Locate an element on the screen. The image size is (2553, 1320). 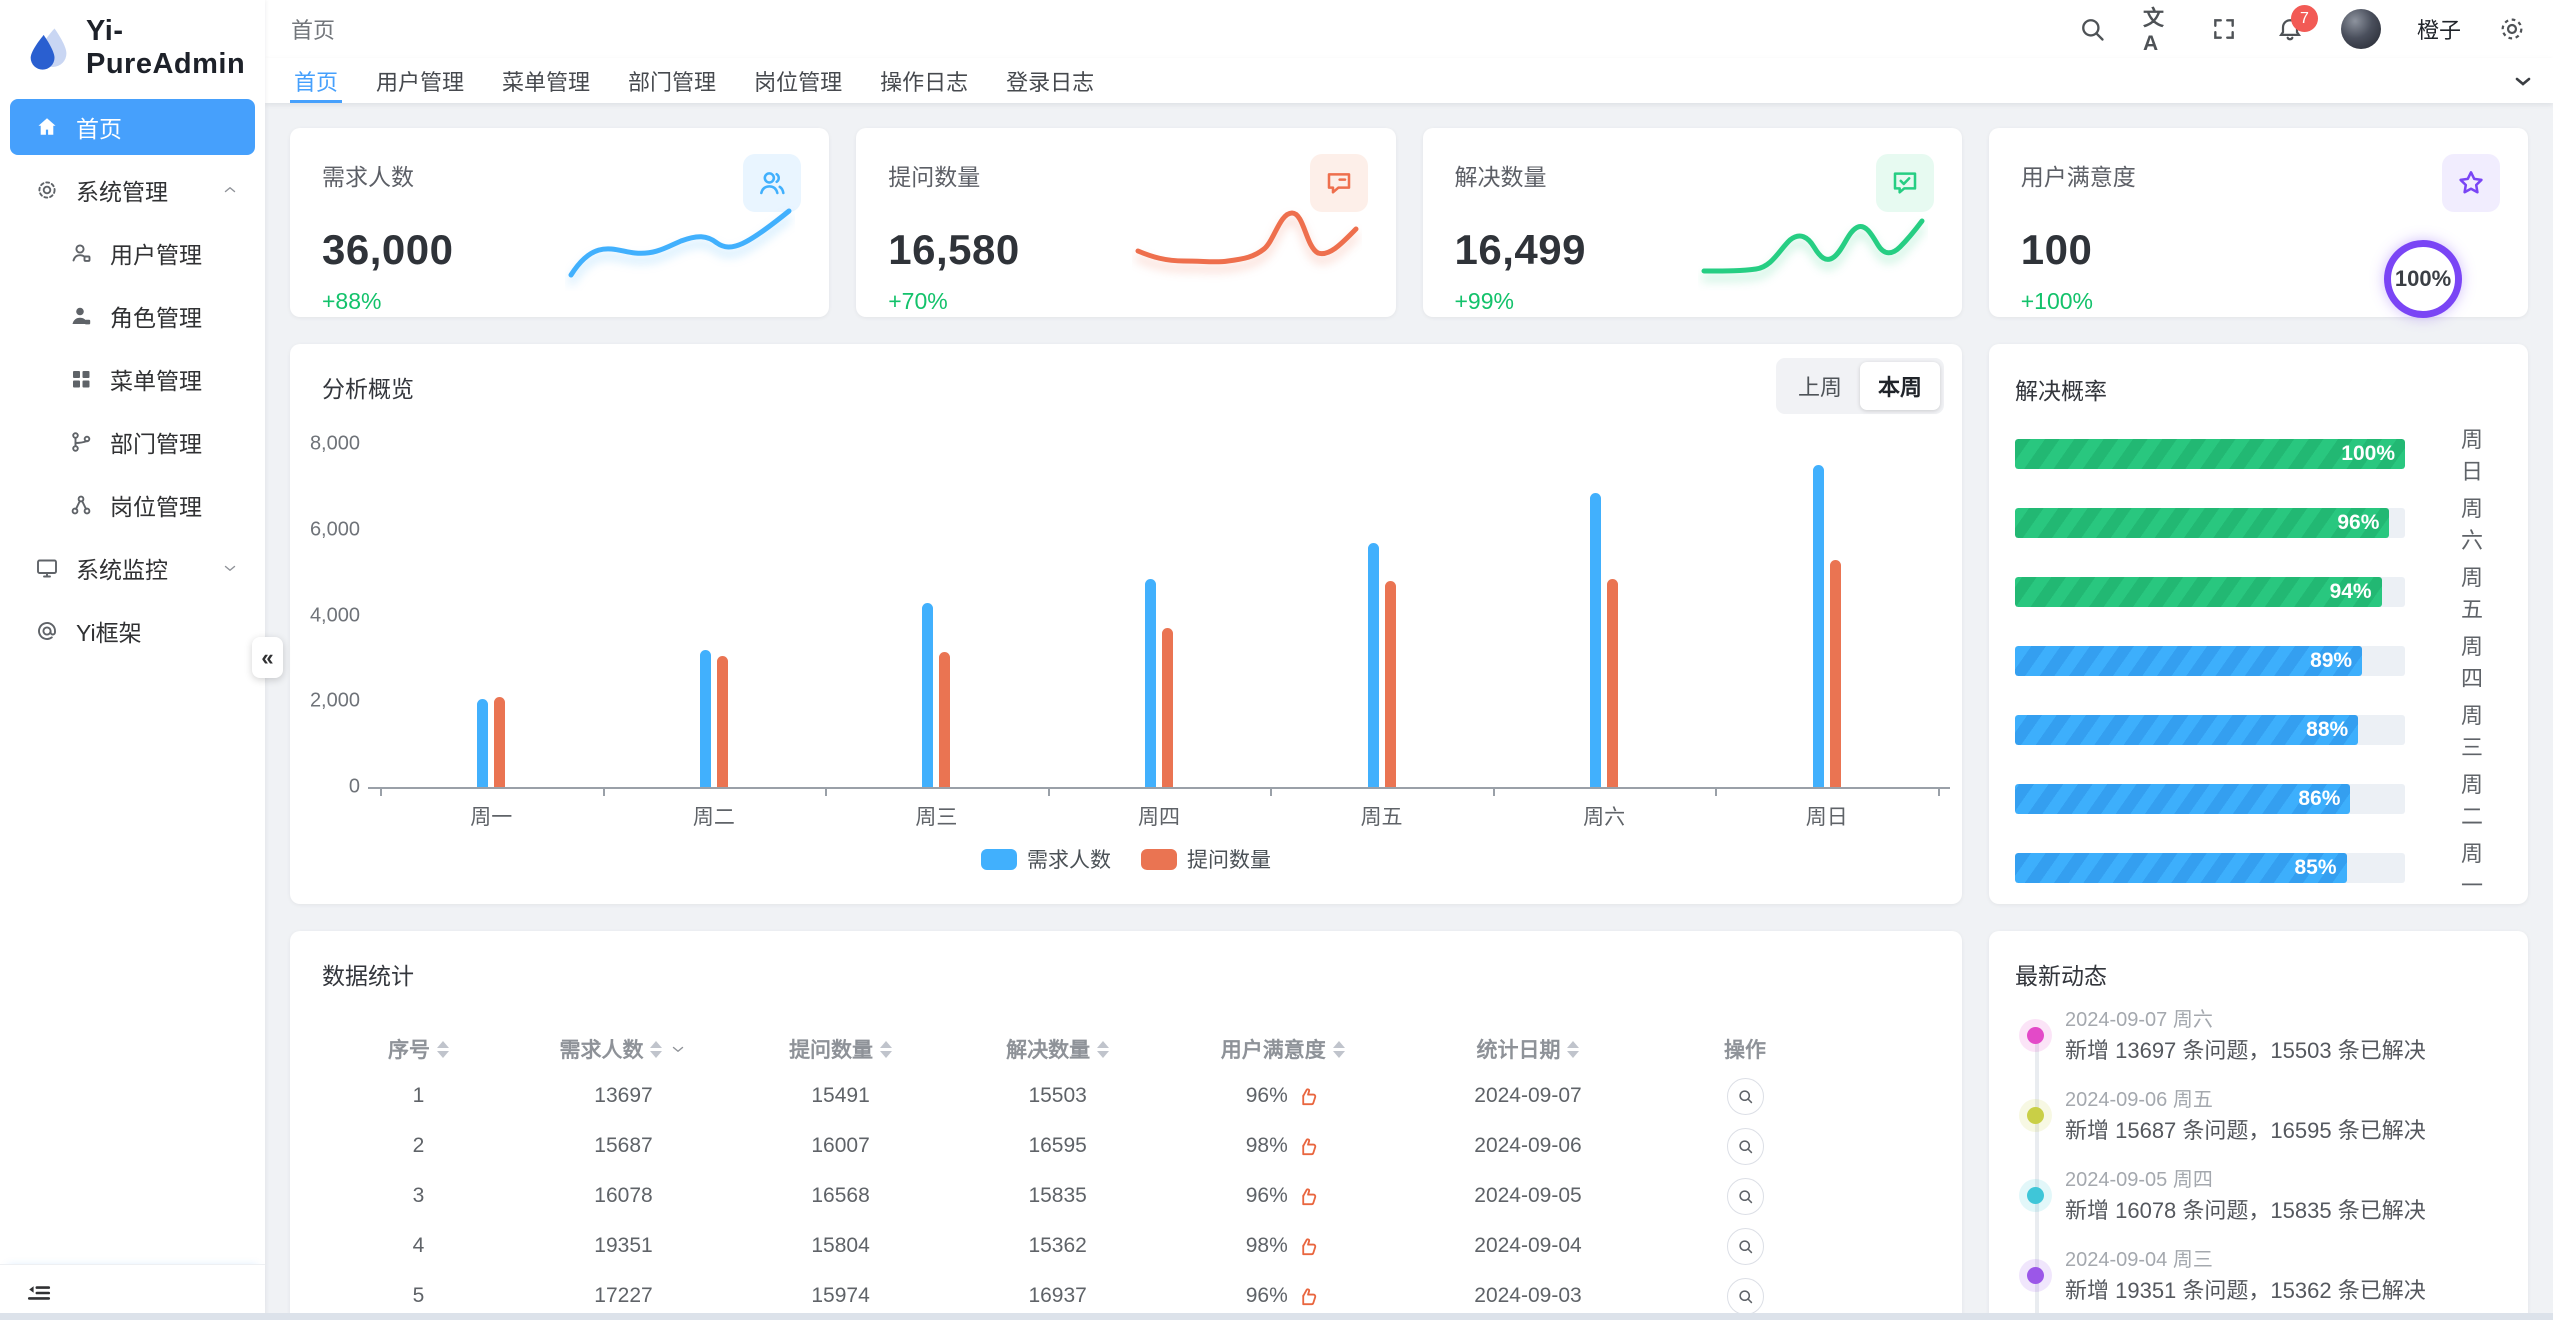
breadcrumb: 首页 is located at coordinates (313, 30).